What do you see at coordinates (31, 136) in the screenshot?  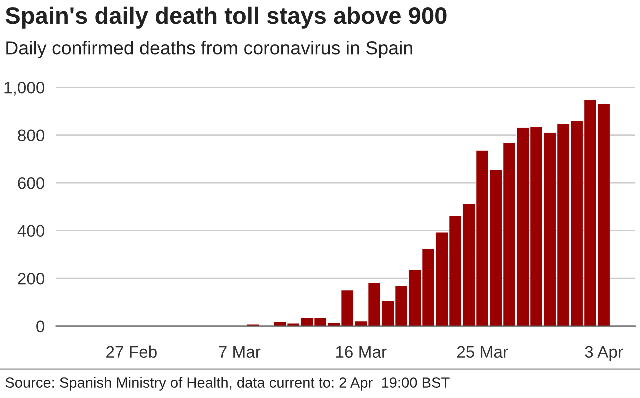 I see `y-tick-label: 800` at bounding box center [31, 136].